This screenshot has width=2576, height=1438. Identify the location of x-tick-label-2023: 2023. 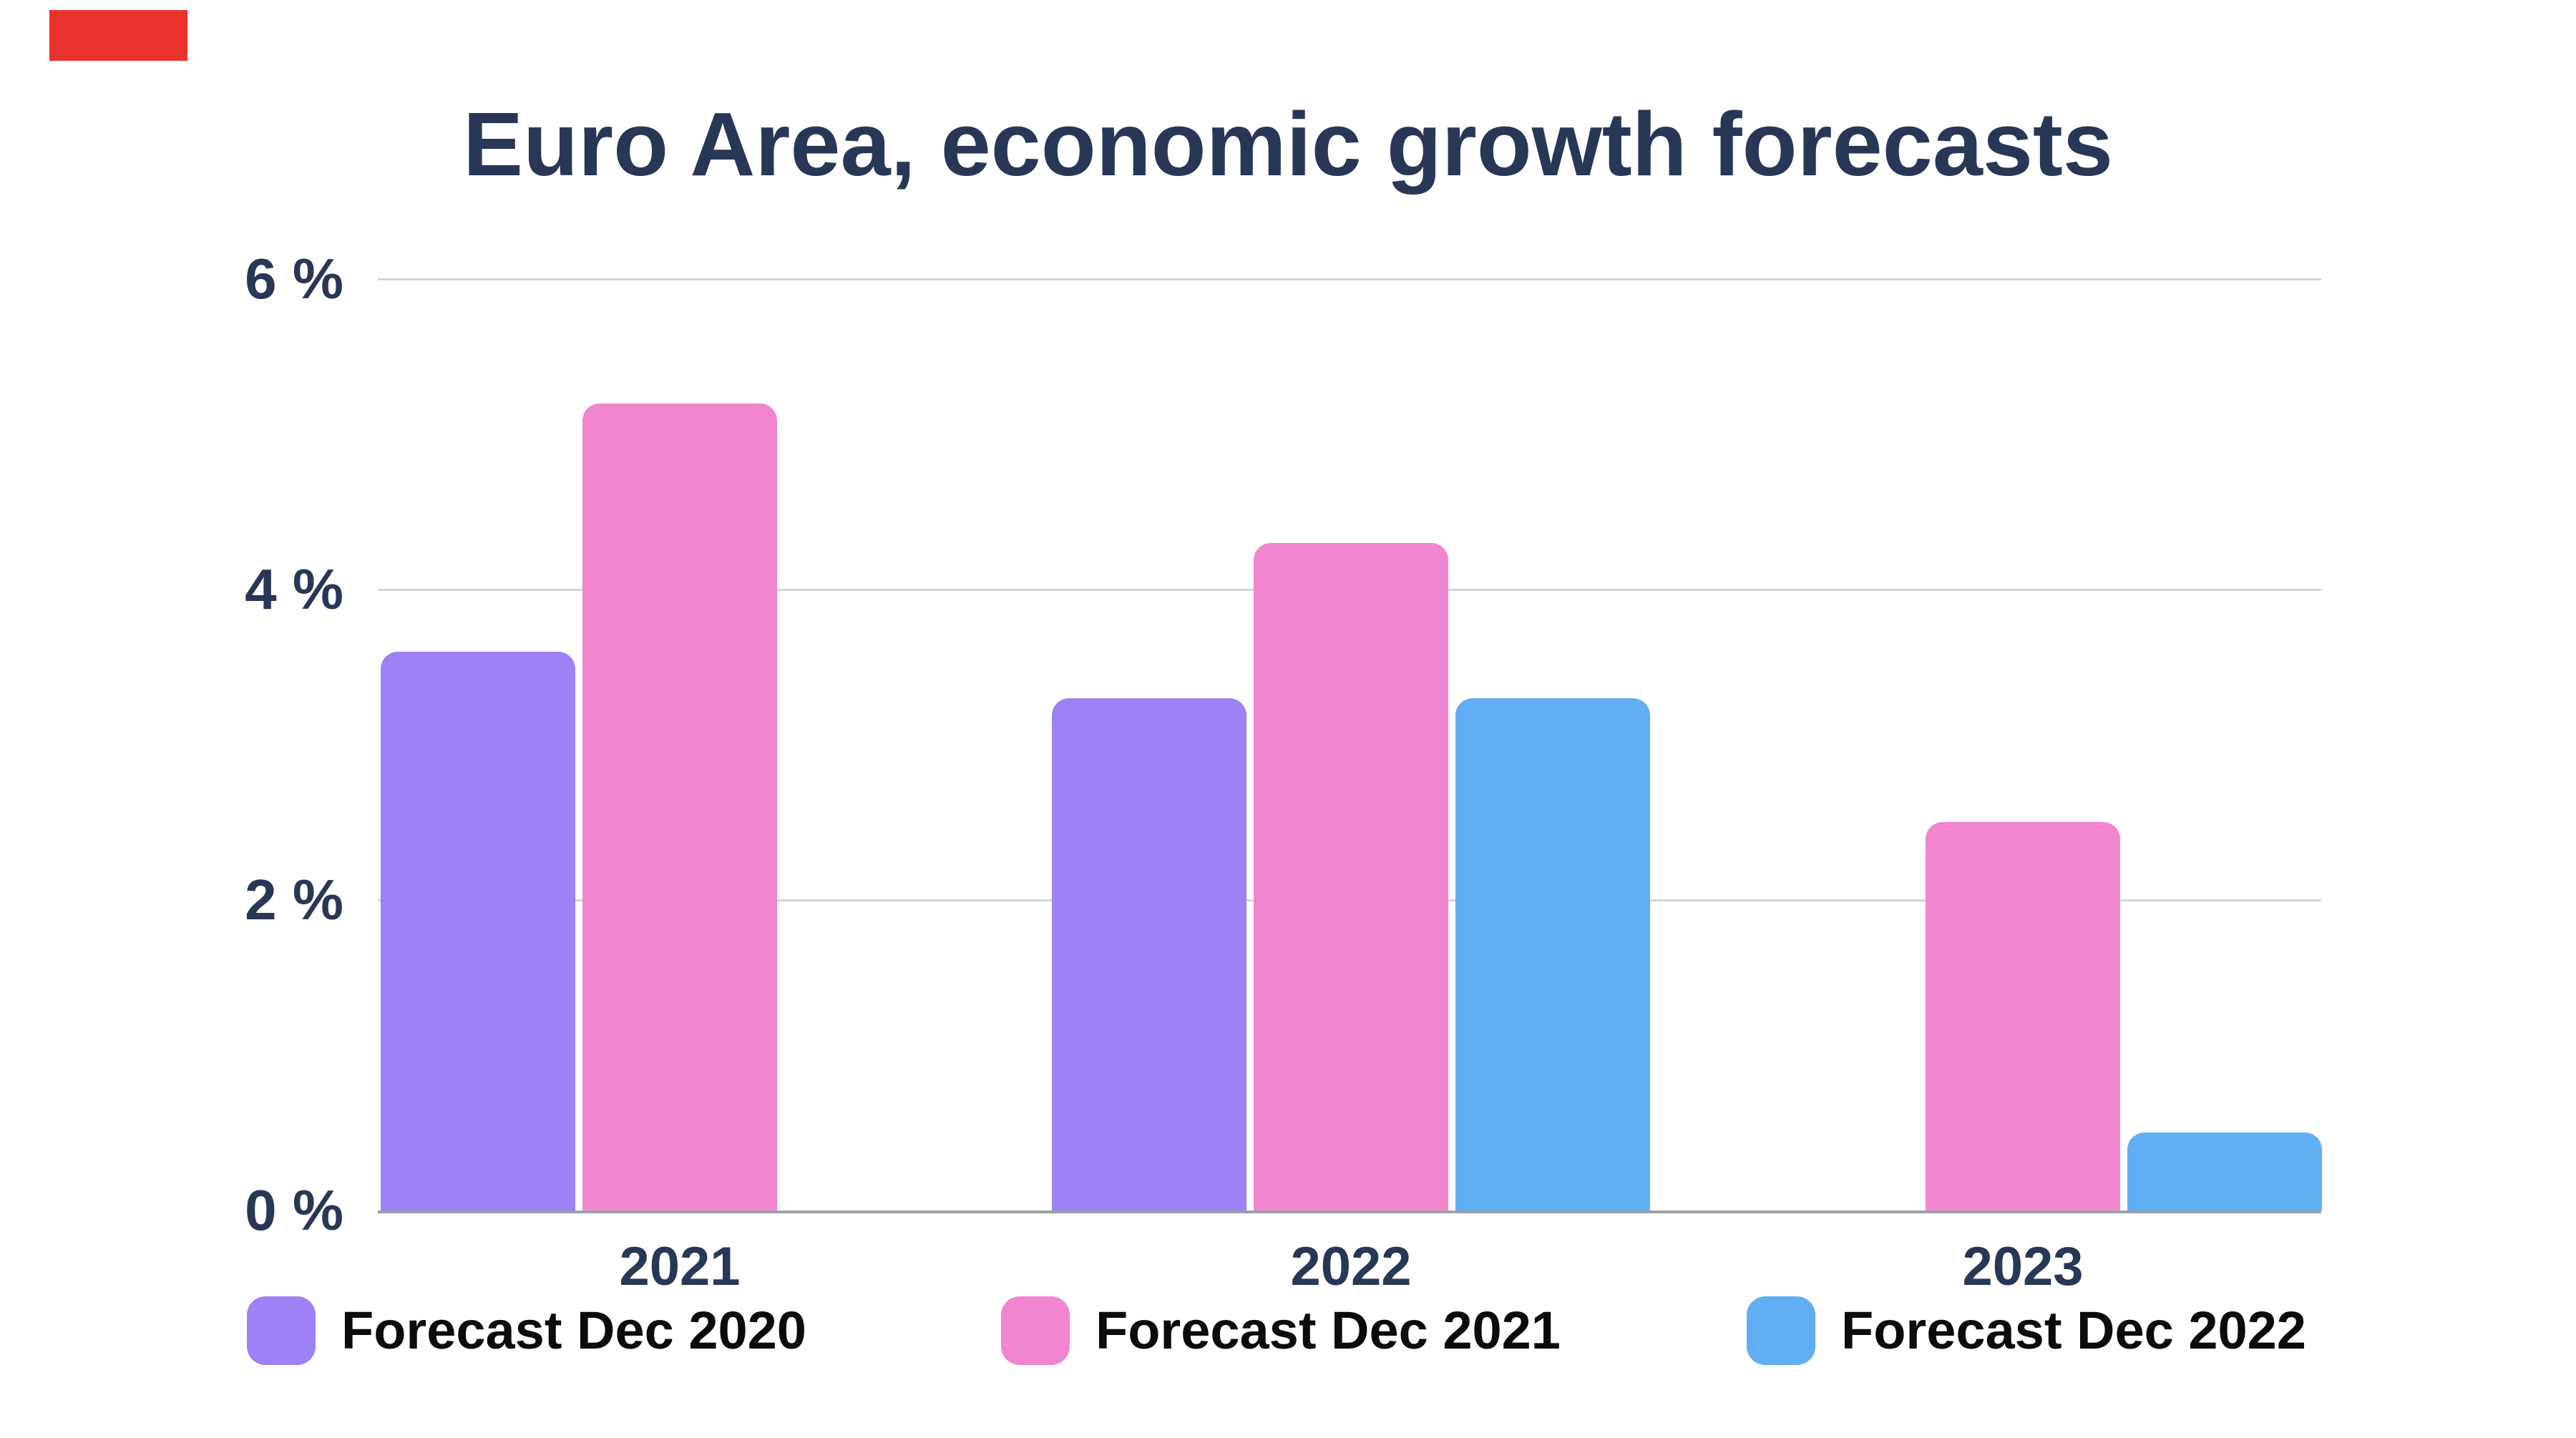
(2023, 1267).